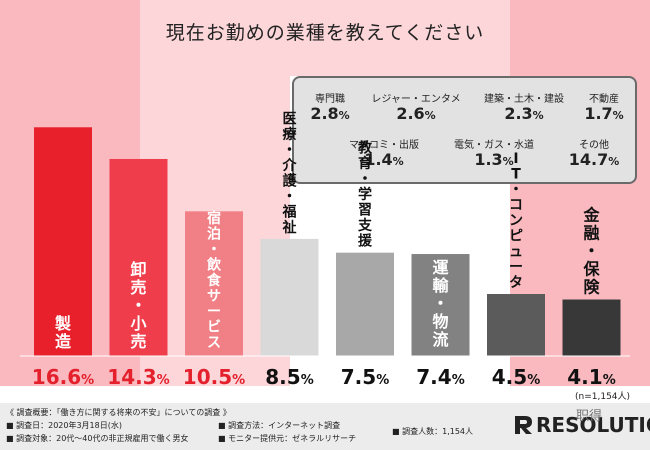 The height and width of the screenshot is (450, 650). I want to click on category-label-1: 卸売・小売, so click(138, 305).